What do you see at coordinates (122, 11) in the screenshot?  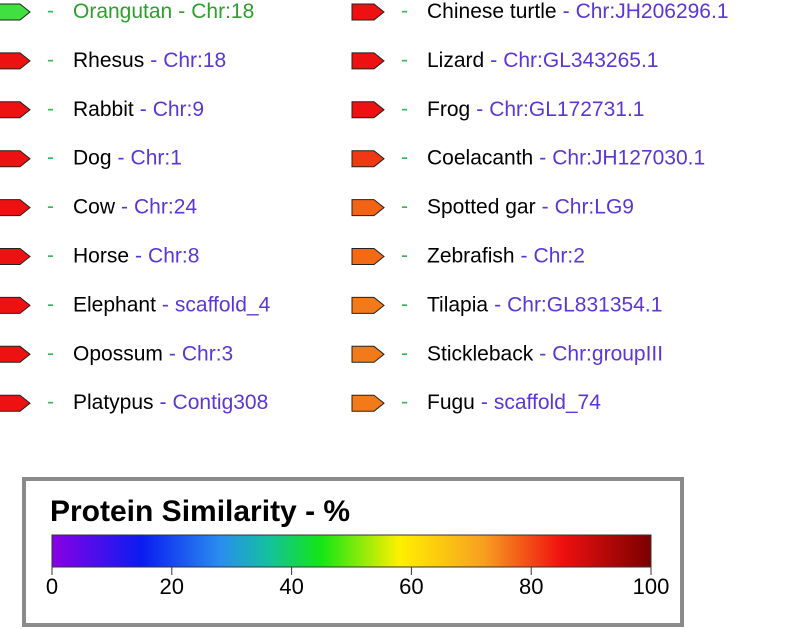 I see `species-name: Orangutan` at bounding box center [122, 11].